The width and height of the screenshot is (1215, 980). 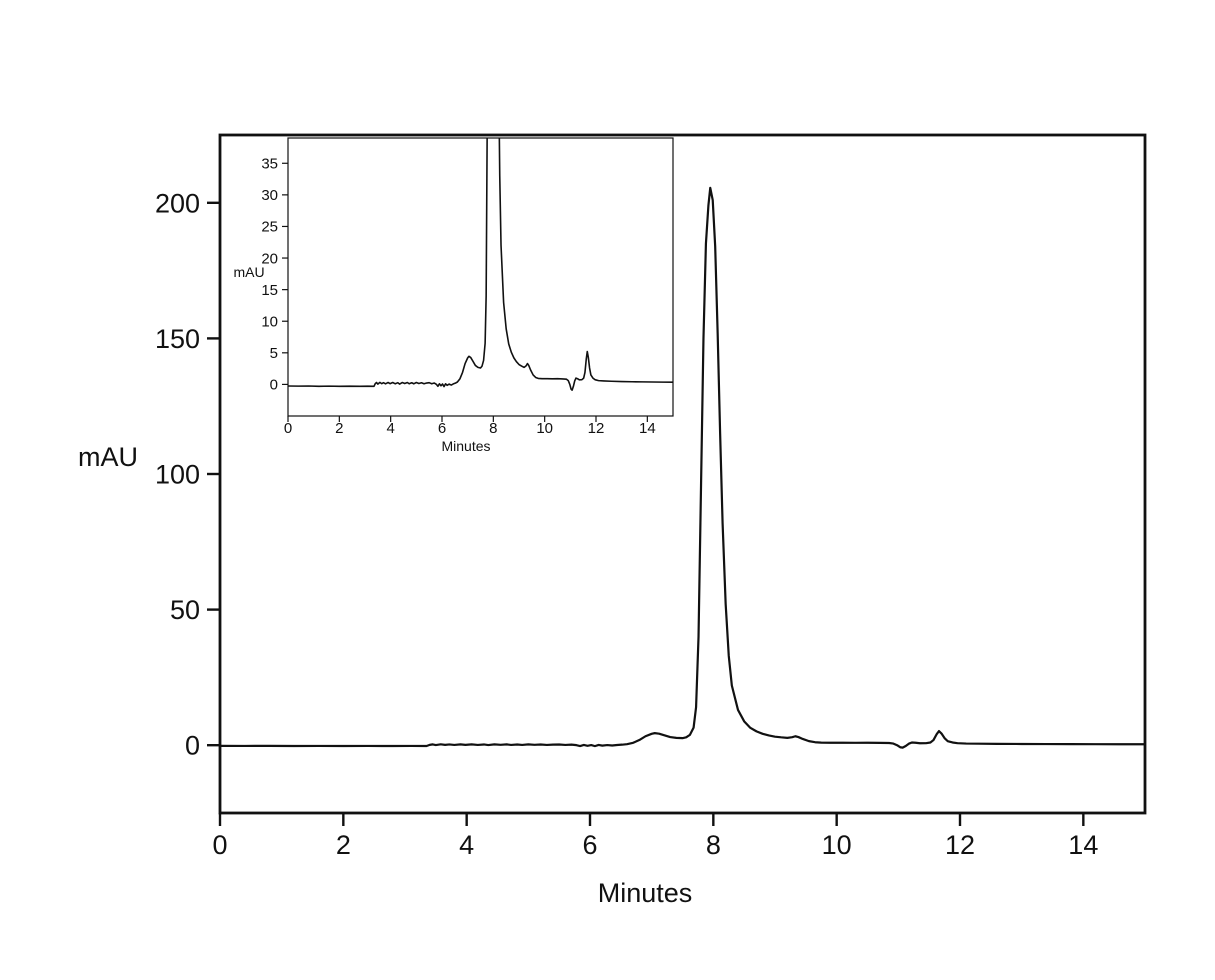 I want to click on main-plot-x-tick-label: 8, so click(x=713, y=845).